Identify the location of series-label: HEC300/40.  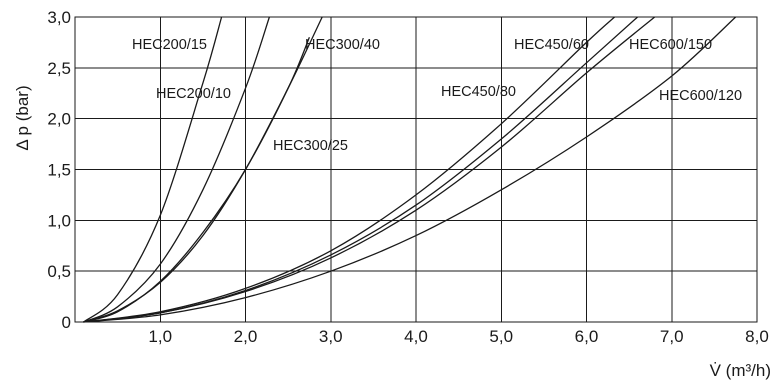
(342, 45).